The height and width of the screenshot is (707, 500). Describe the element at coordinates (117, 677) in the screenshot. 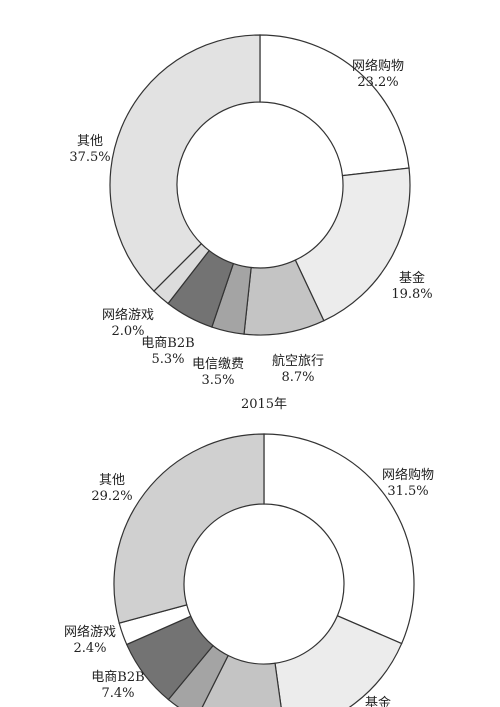

I see `slice-label-1-4: 电商B2B` at that location.